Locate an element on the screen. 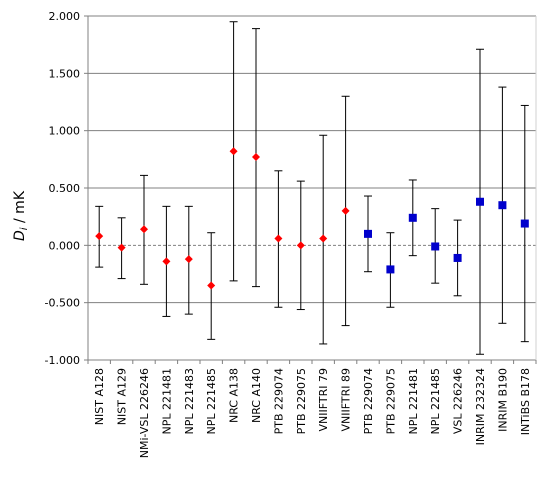 The height and width of the screenshot is (483, 548). y-axis-label-subscript: i is located at coordinates (24, 228).